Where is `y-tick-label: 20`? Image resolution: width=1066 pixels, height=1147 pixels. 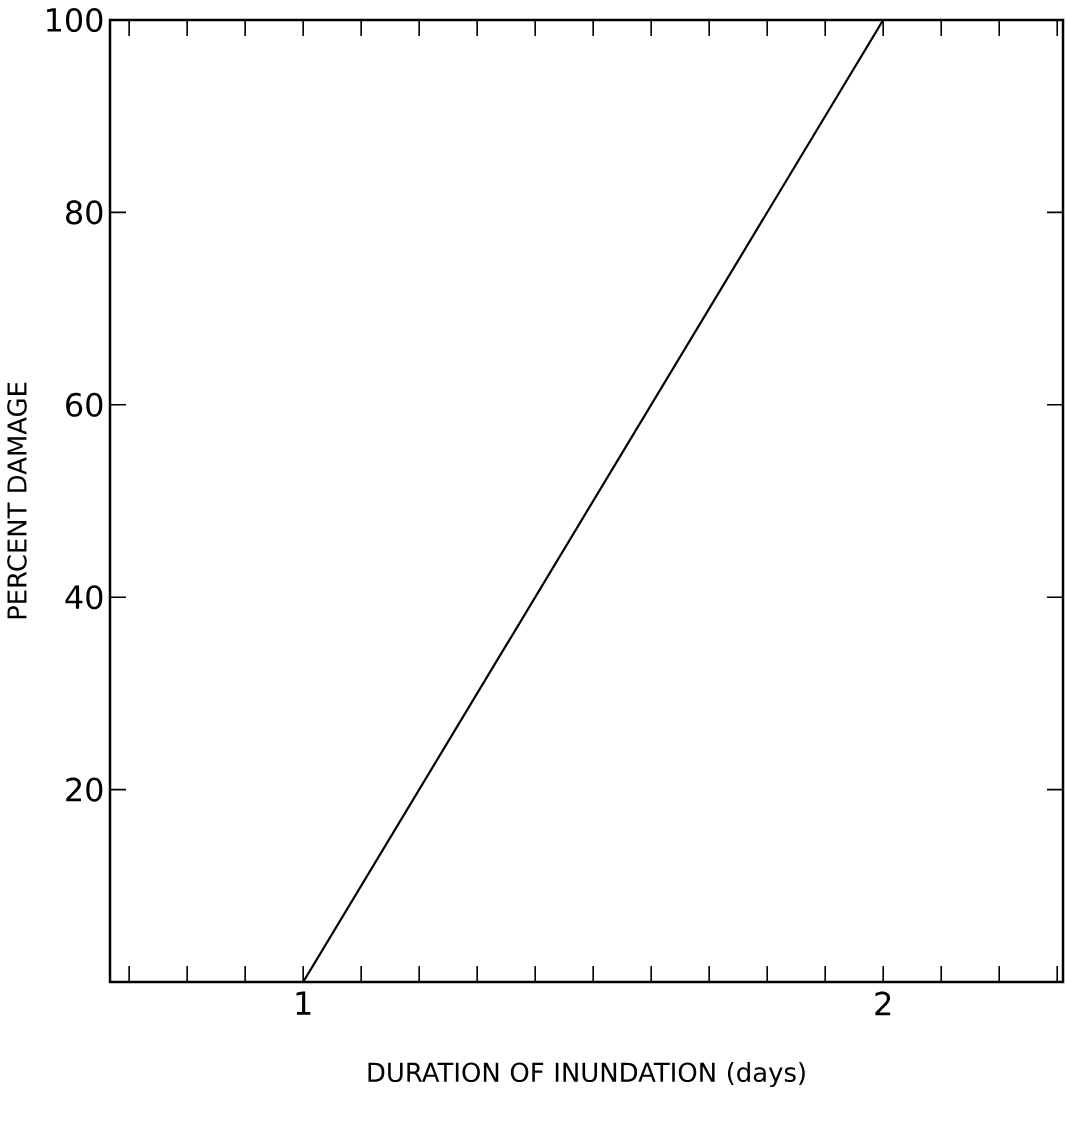
y-tick-label: 20 is located at coordinates (84, 789).